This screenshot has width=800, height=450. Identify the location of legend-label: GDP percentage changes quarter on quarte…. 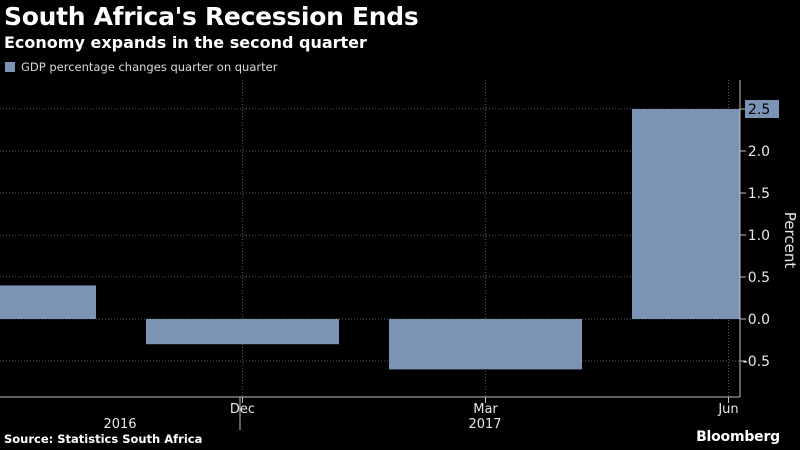
(149, 67).